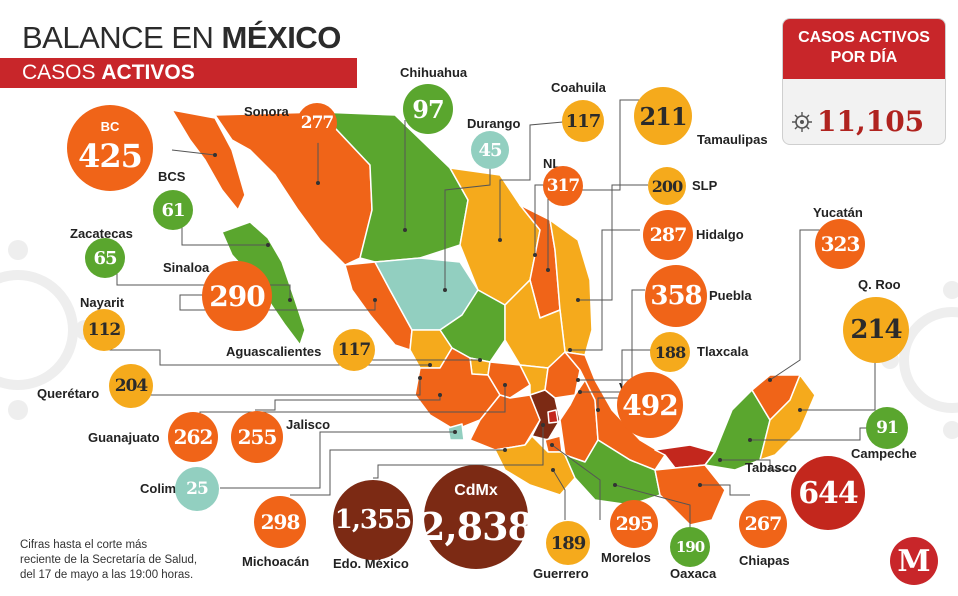 This screenshot has height=596, width=958. Describe the element at coordinates (373, 520) in the screenshot. I see `bubble-edo-mexico: 1,355` at that location.